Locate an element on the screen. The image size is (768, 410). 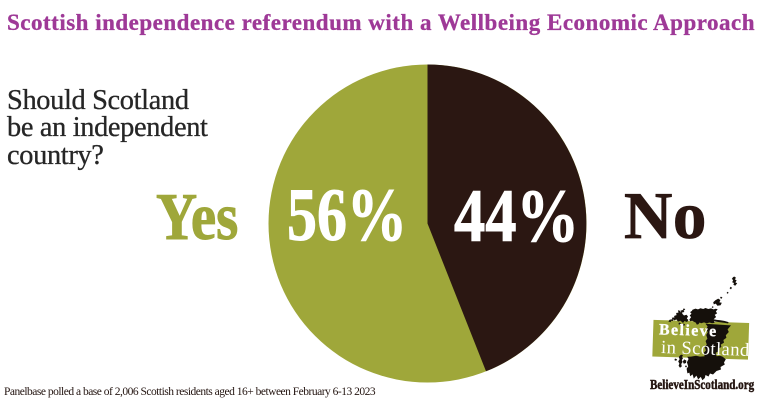
svg-text: Believe is located at coordinates (688, 330).